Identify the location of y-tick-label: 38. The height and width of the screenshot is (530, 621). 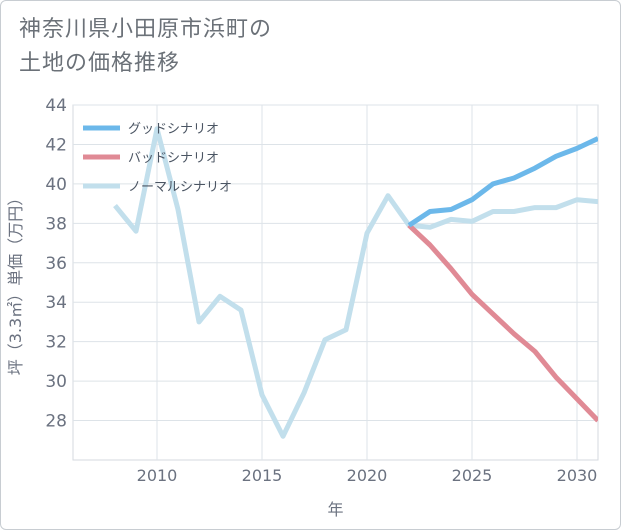
(56, 224).